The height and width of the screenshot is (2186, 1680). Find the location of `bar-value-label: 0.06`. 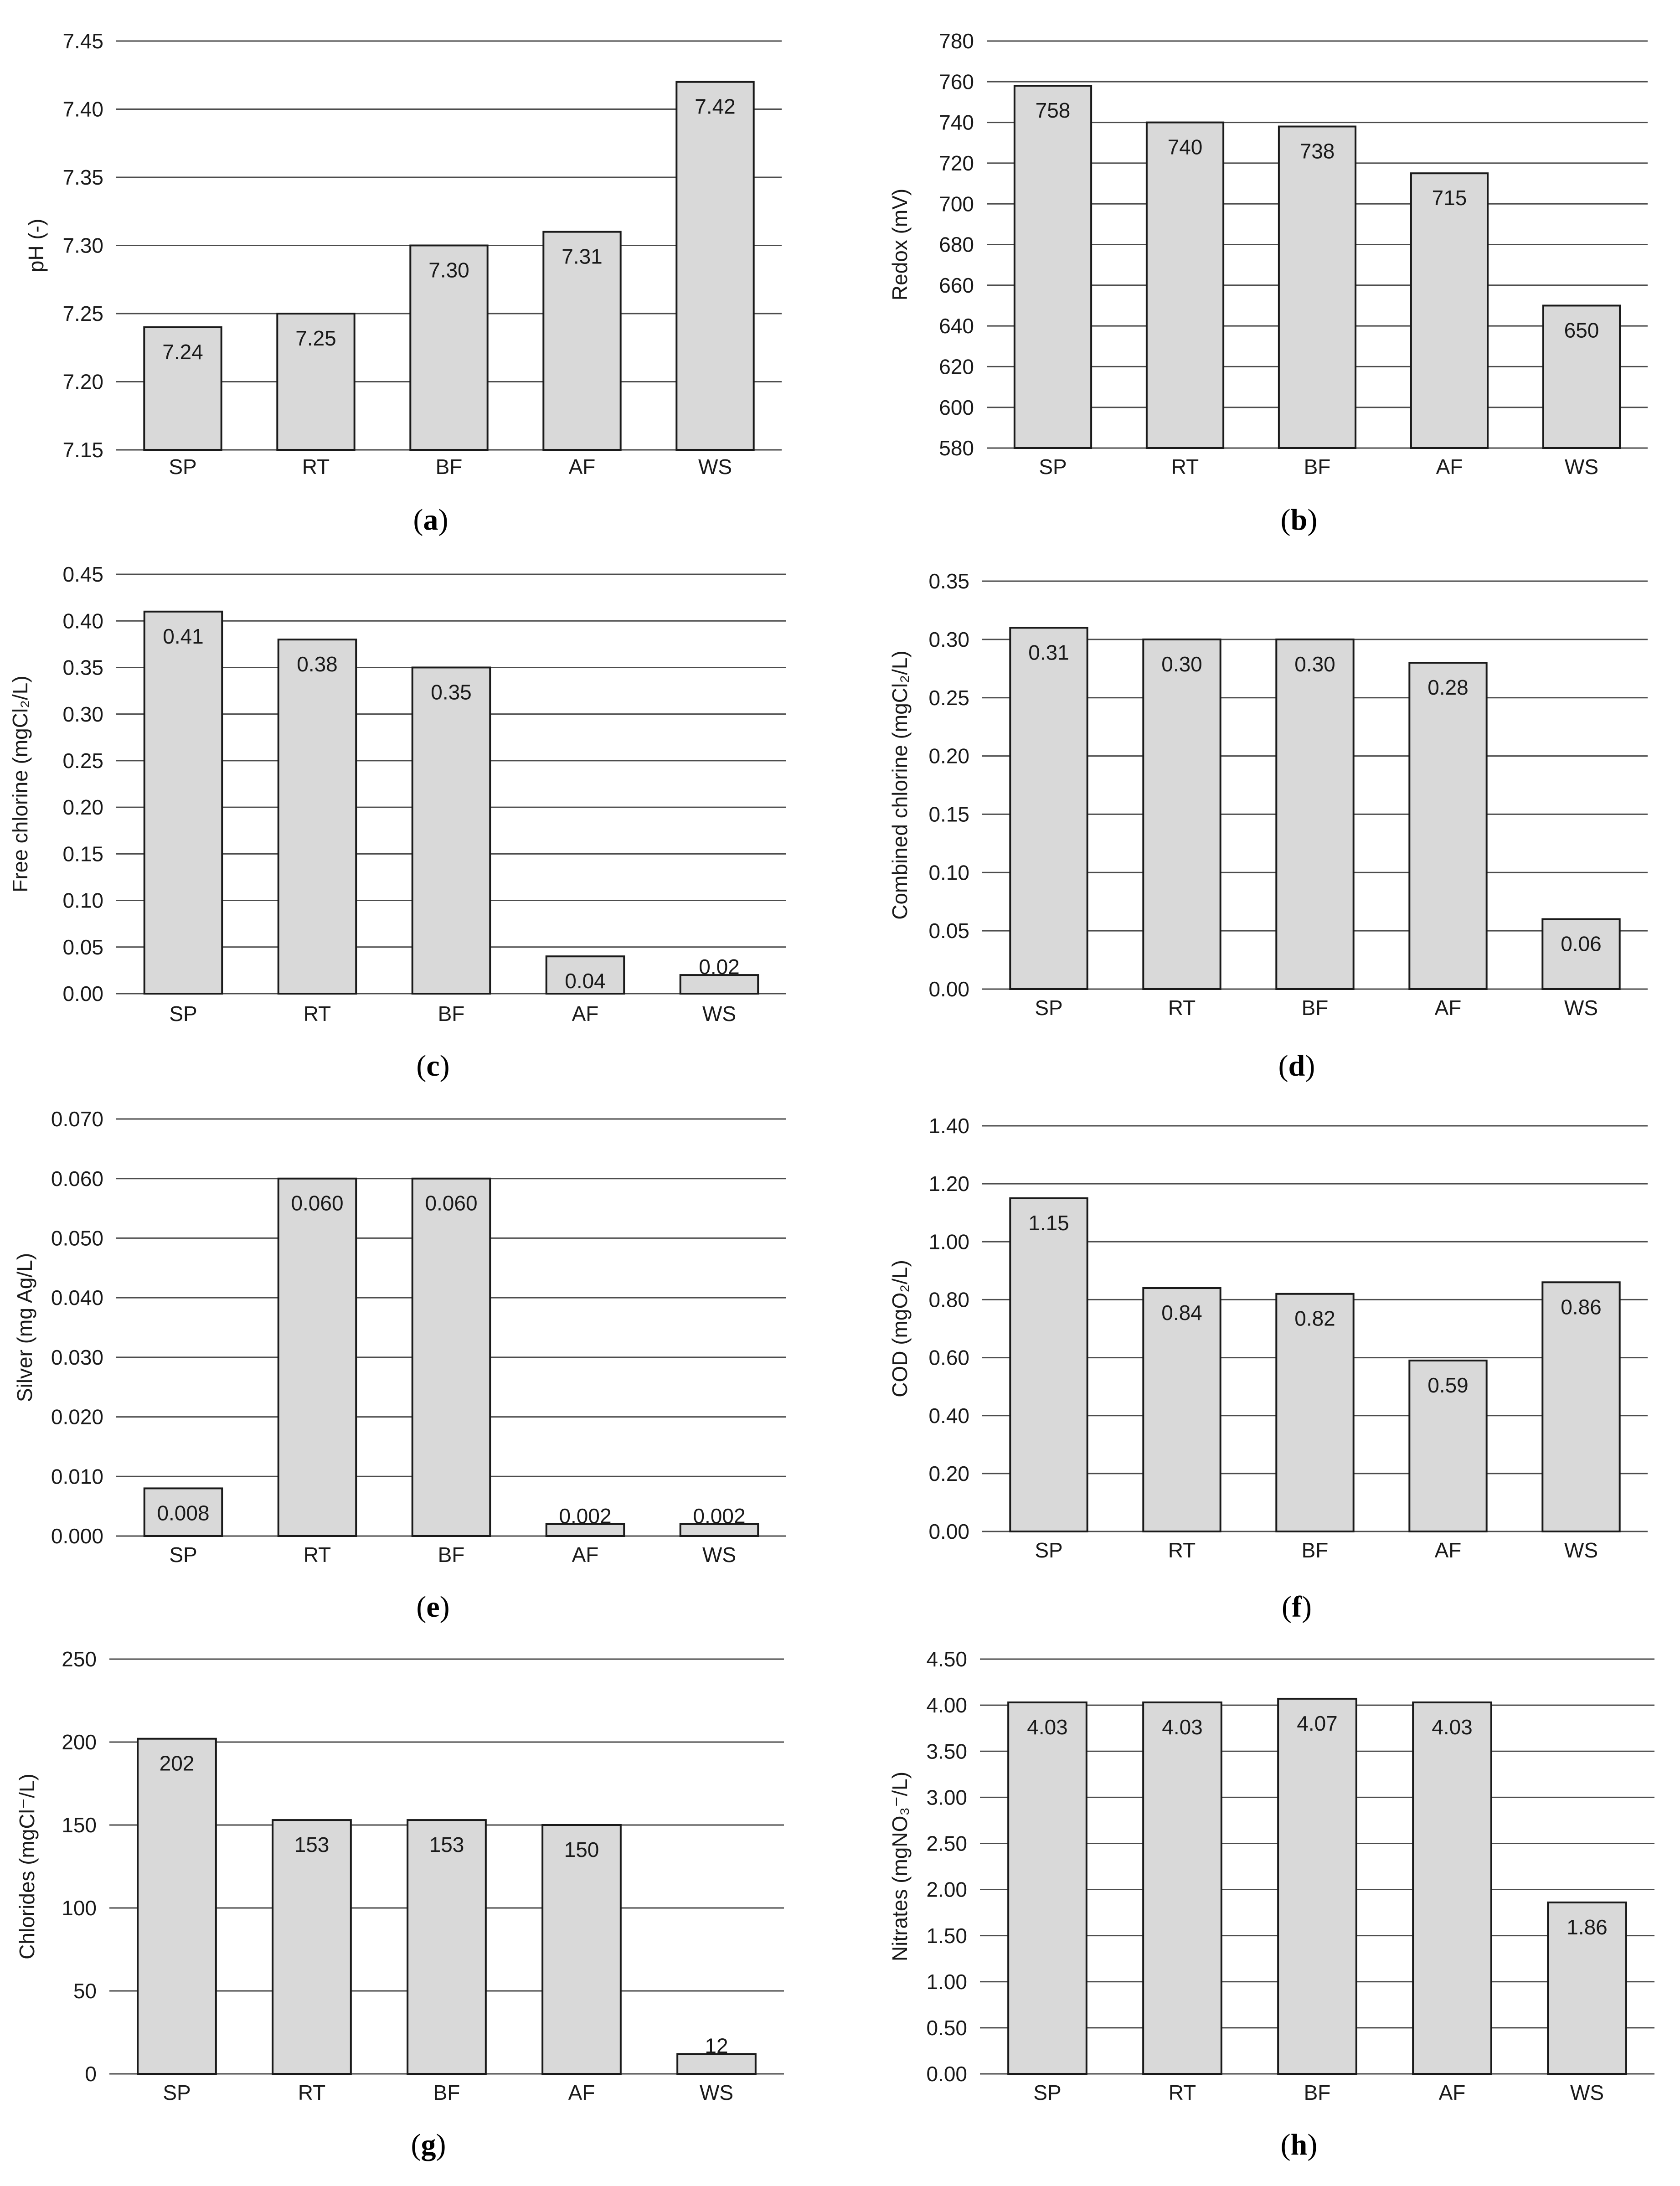

bar-value-label: 0.06 is located at coordinates (1582, 944).